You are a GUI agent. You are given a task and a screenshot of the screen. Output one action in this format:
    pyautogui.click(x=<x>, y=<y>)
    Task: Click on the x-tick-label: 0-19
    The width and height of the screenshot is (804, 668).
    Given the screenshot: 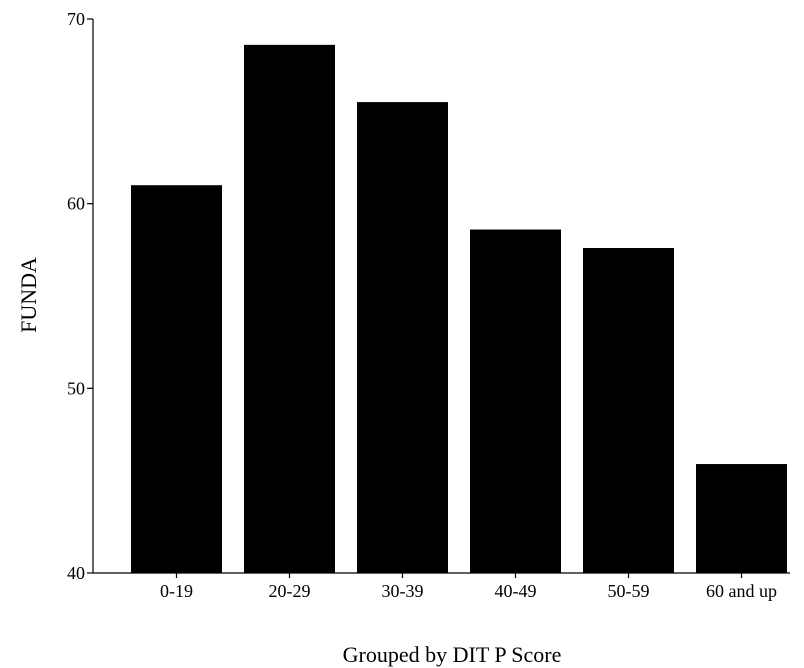 What is the action you would take?
    pyautogui.click(x=176, y=591)
    